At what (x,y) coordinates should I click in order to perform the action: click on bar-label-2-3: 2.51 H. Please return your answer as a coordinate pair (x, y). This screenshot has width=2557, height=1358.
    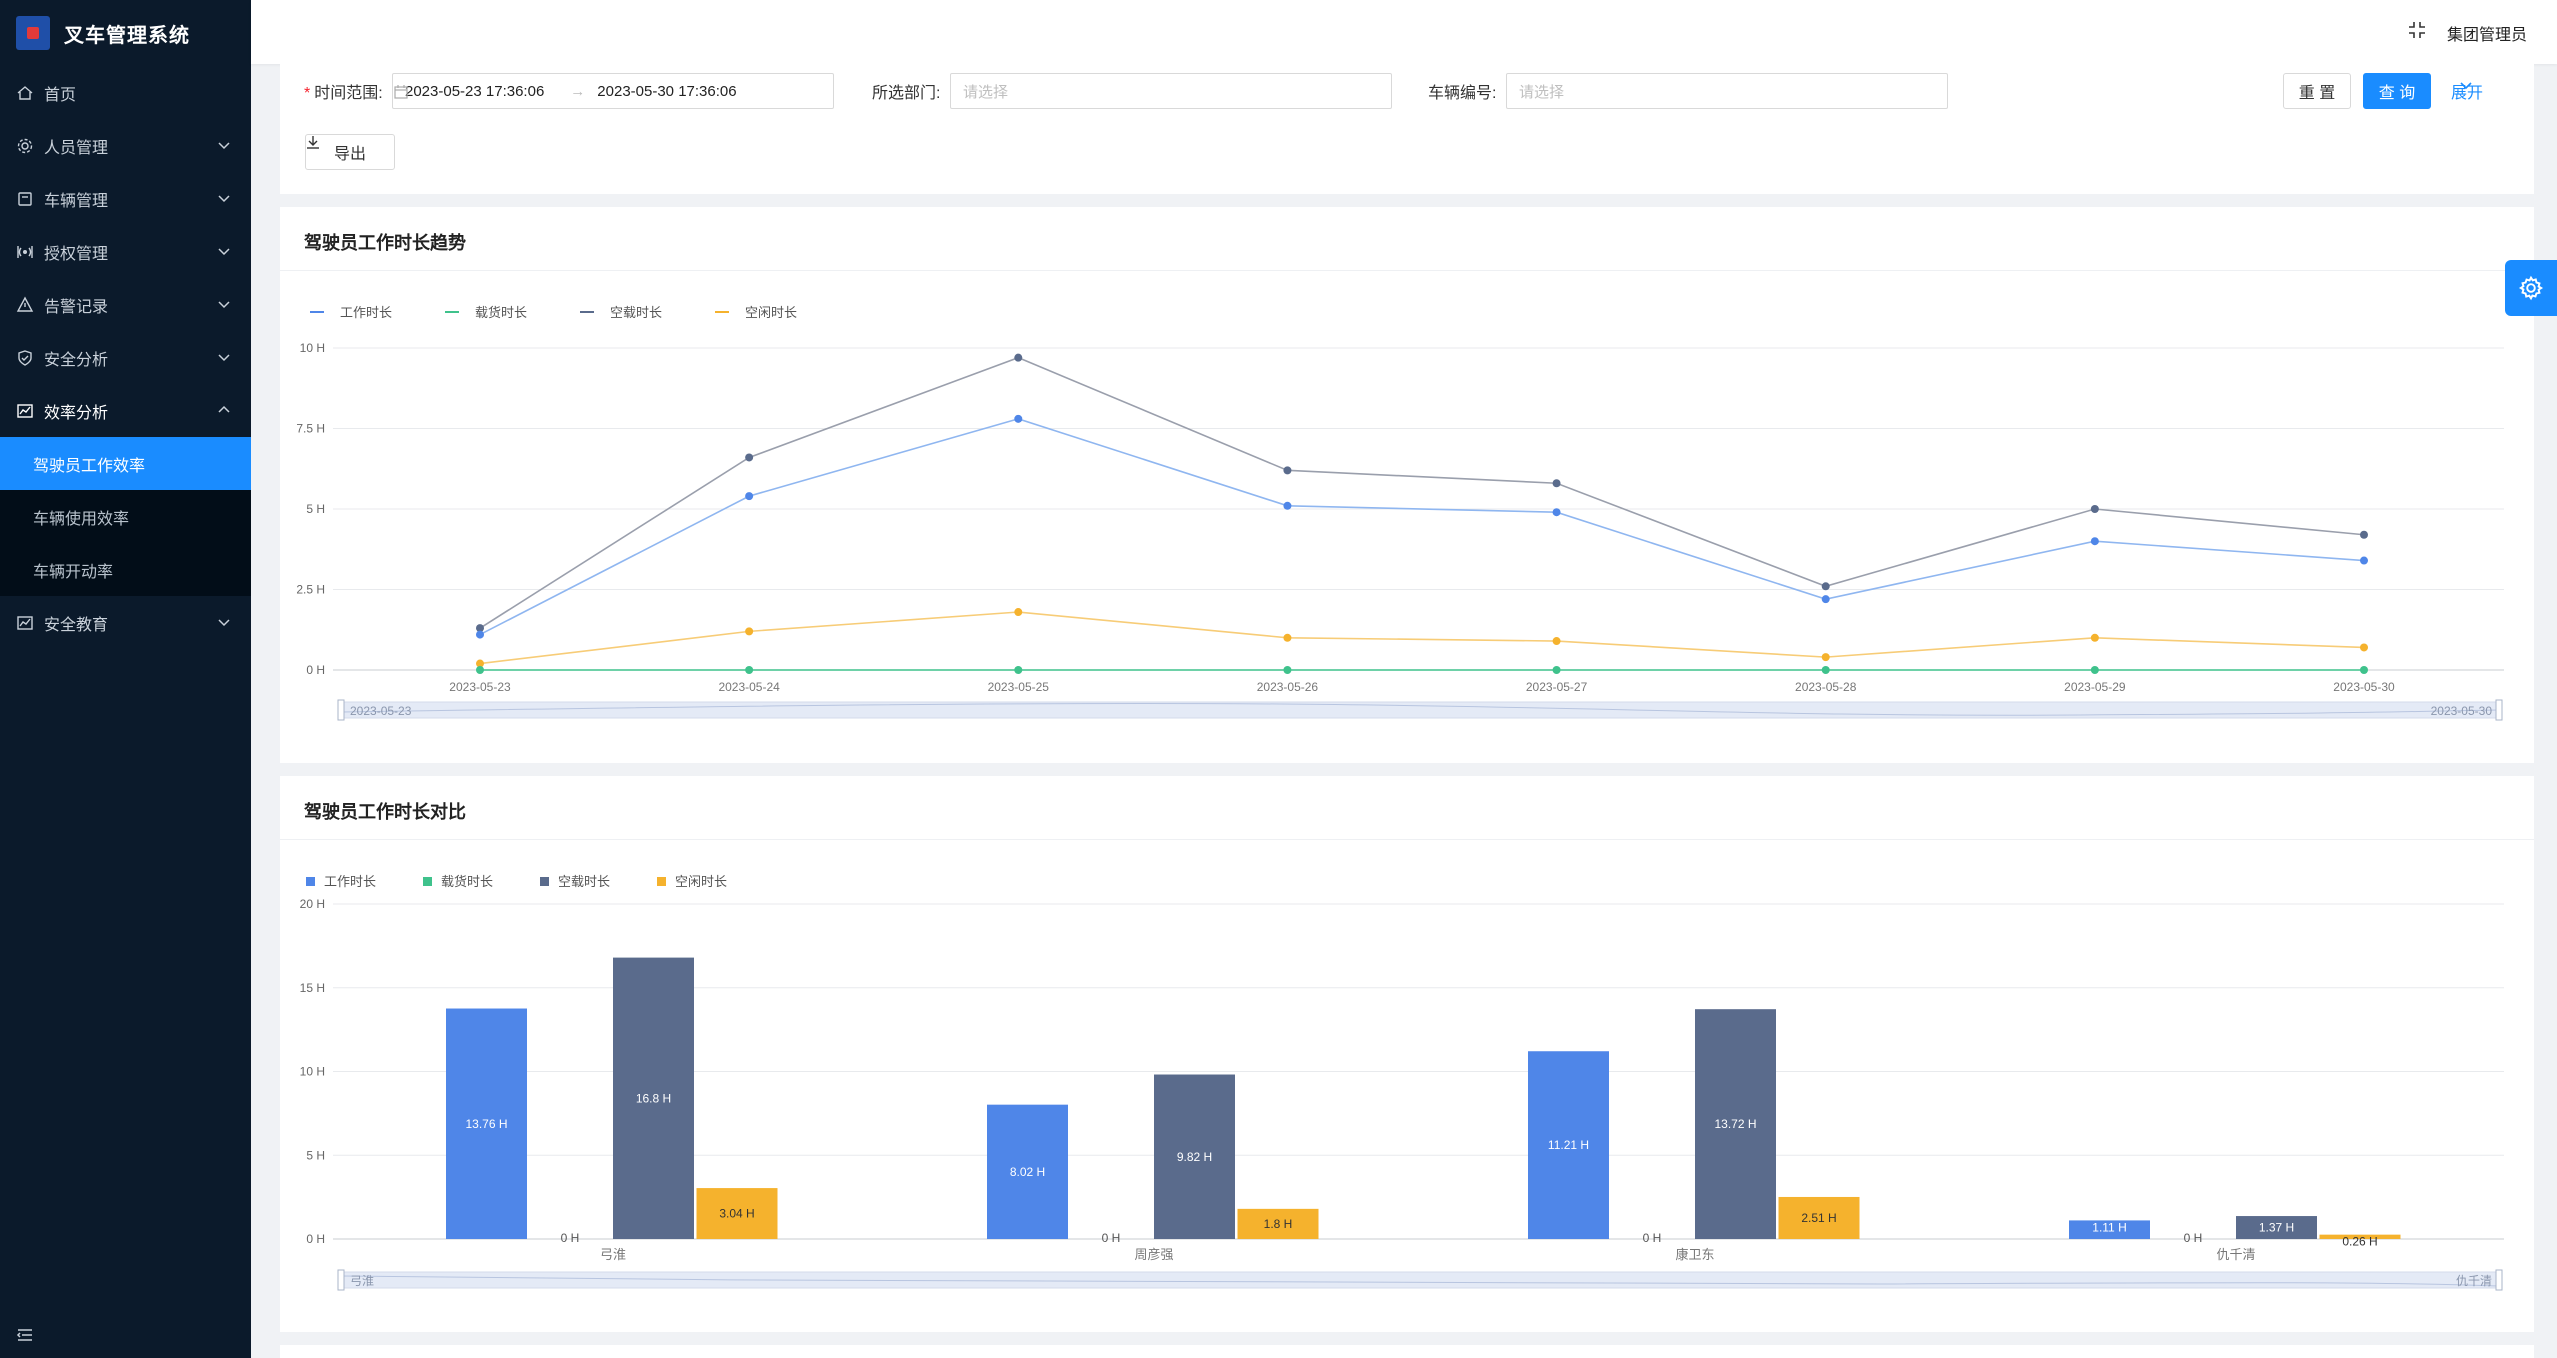
    Looking at the image, I should click on (1818, 1218).